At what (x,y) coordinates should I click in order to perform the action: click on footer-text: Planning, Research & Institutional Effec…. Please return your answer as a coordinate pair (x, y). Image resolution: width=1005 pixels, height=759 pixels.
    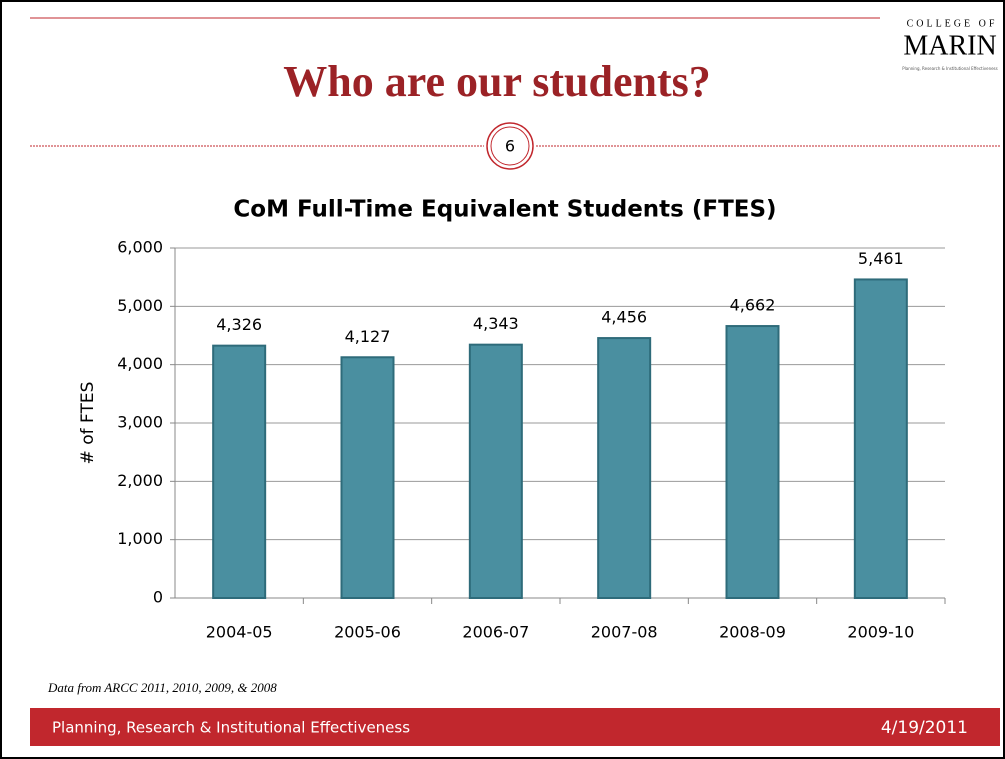
    Looking at the image, I should click on (231, 728).